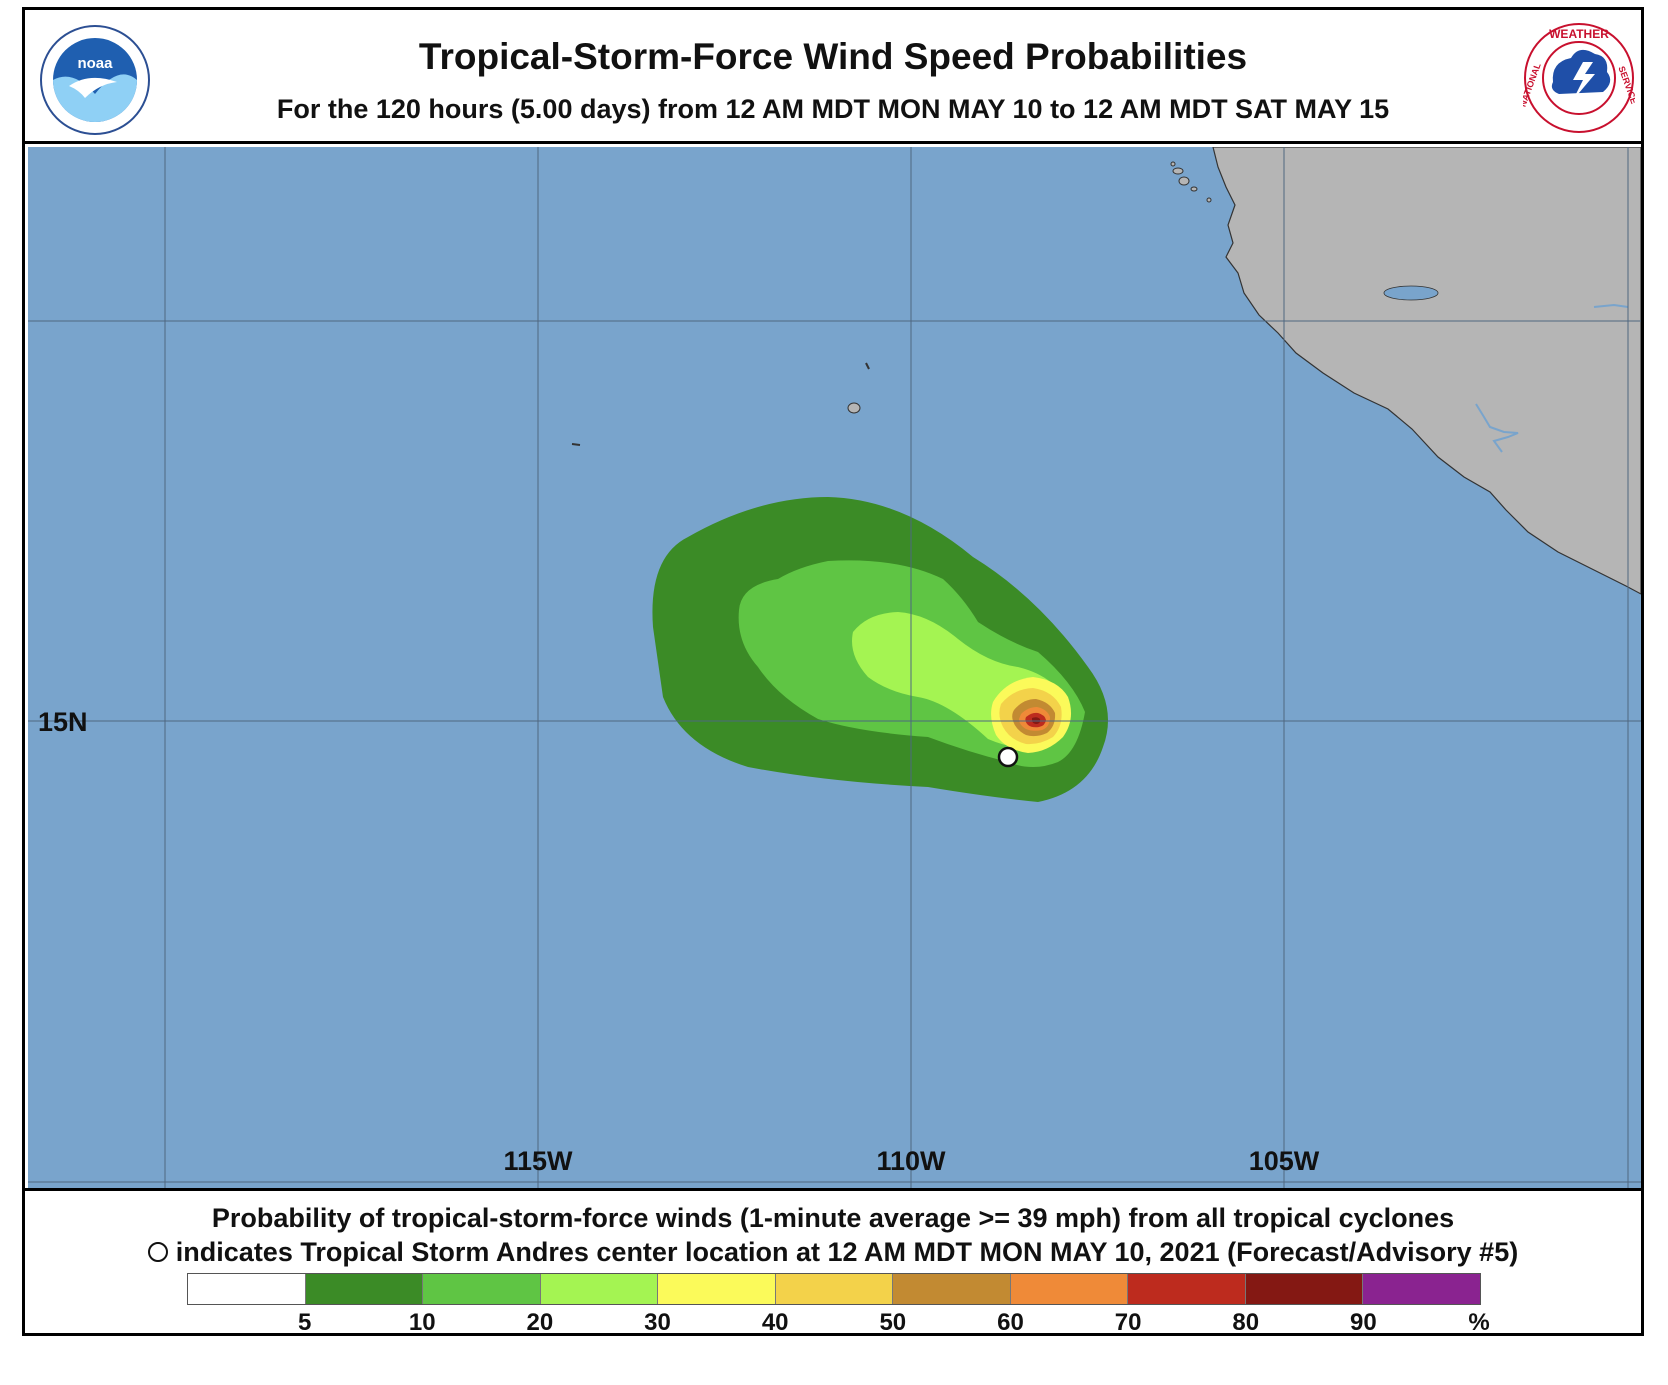 The height and width of the screenshot is (1385, 1668). Describe the element at coordinates (854, 408) in the screenshot. I see `island-socorro` at that location.